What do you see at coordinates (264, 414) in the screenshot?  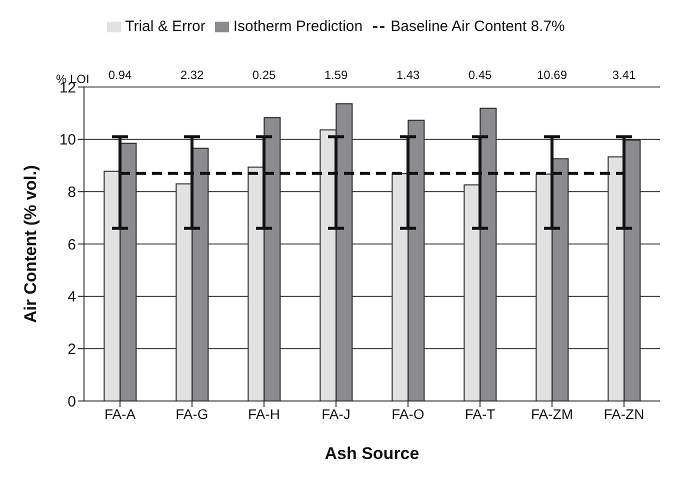 I see `x-tick-label: FA-H` at bounding box center [264, 414].